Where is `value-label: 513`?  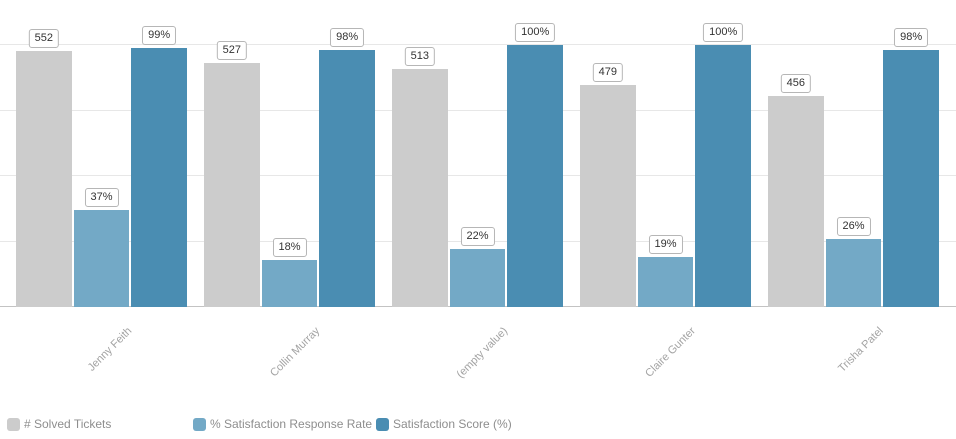 value-label: 513 is located at coordinates (420, 57).